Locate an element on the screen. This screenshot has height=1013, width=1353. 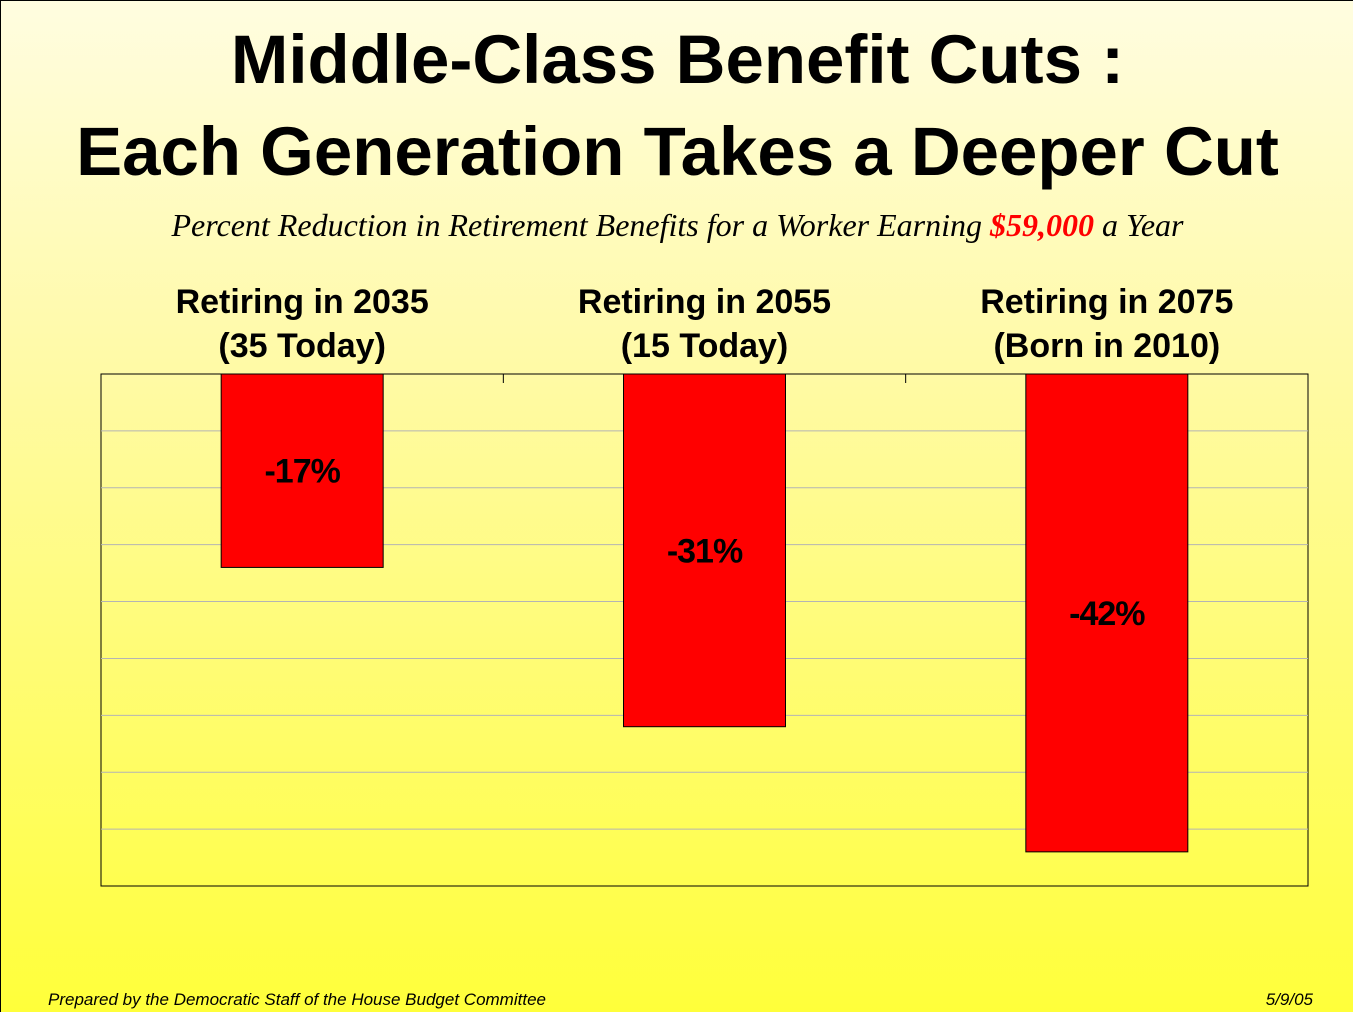
category-label: (35 Today) is located at coordinates (302, 346).